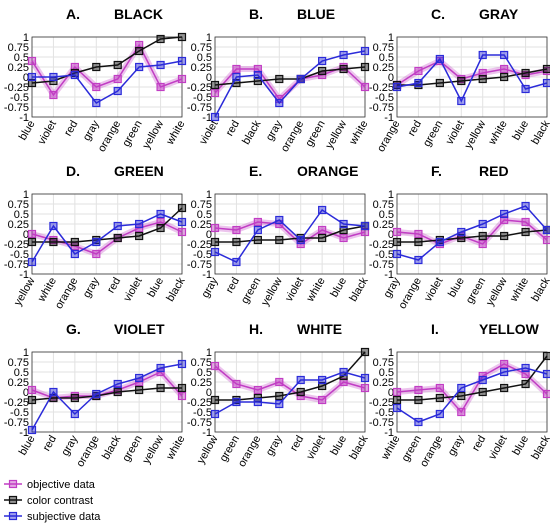  What do you see at coordinates (497, 291) in the screenshot?
I see `x-tick-label: yellow` at bounding box center [497, 291].